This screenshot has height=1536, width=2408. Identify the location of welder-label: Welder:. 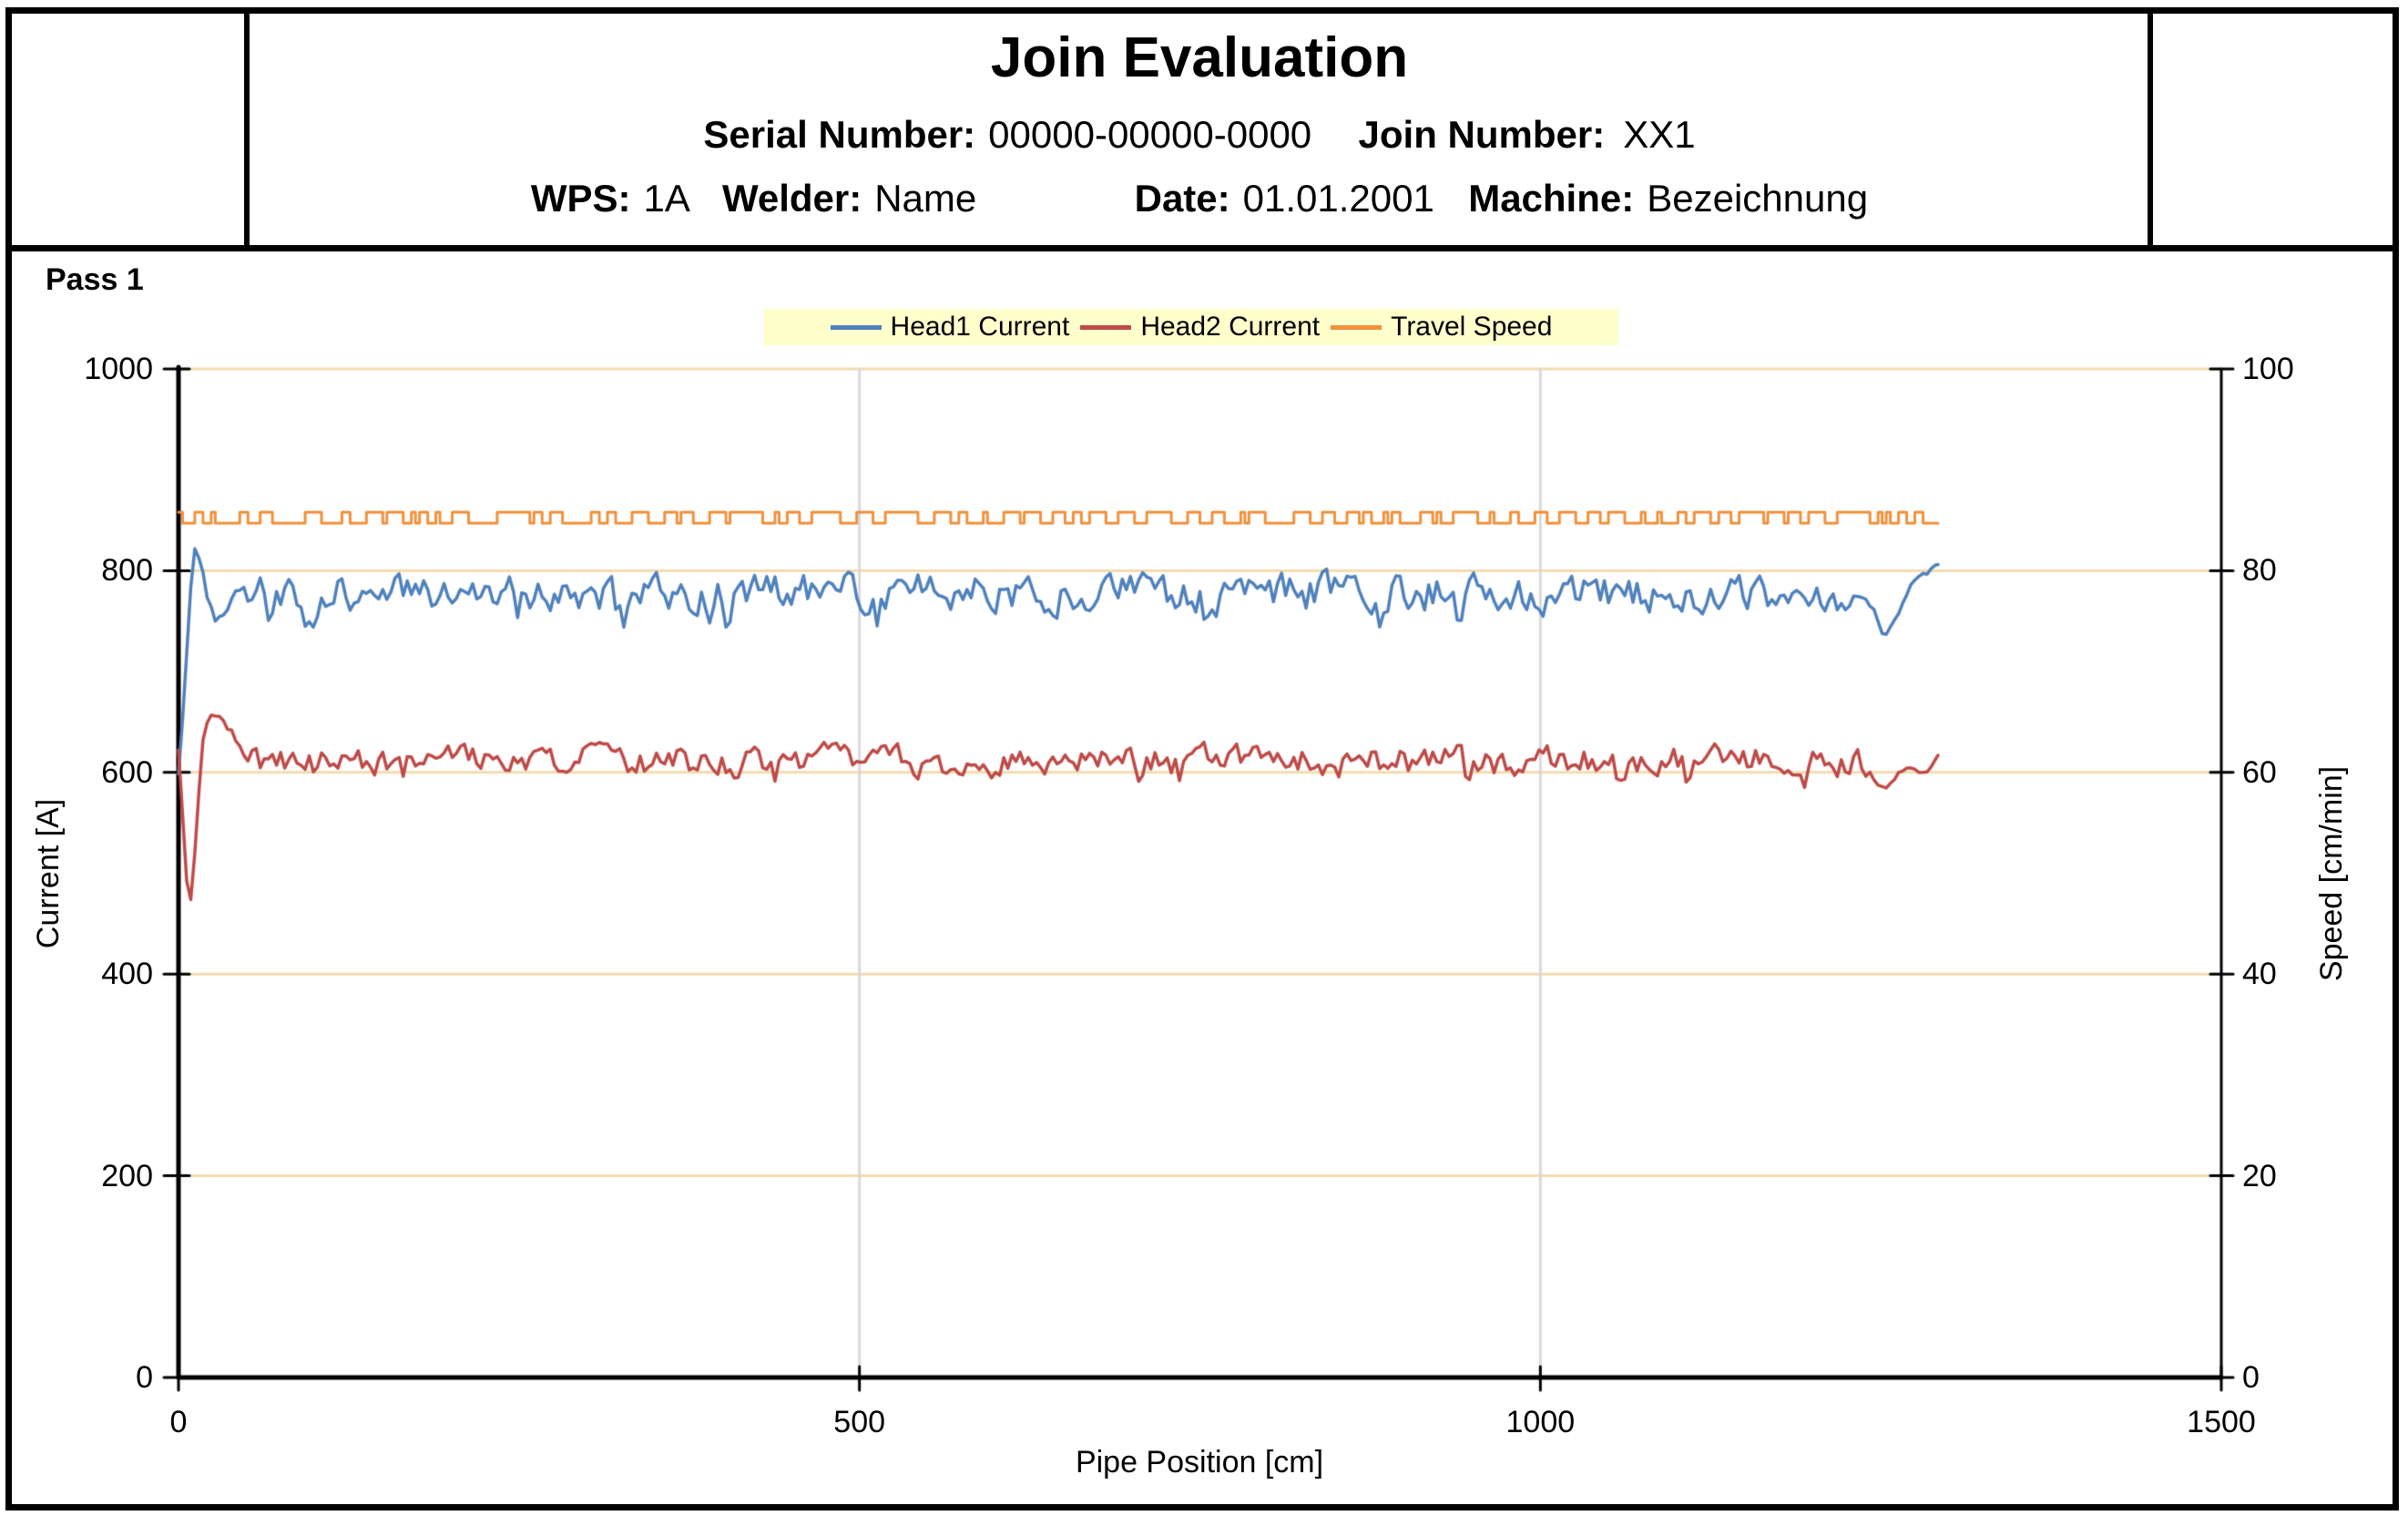
(791, 198).